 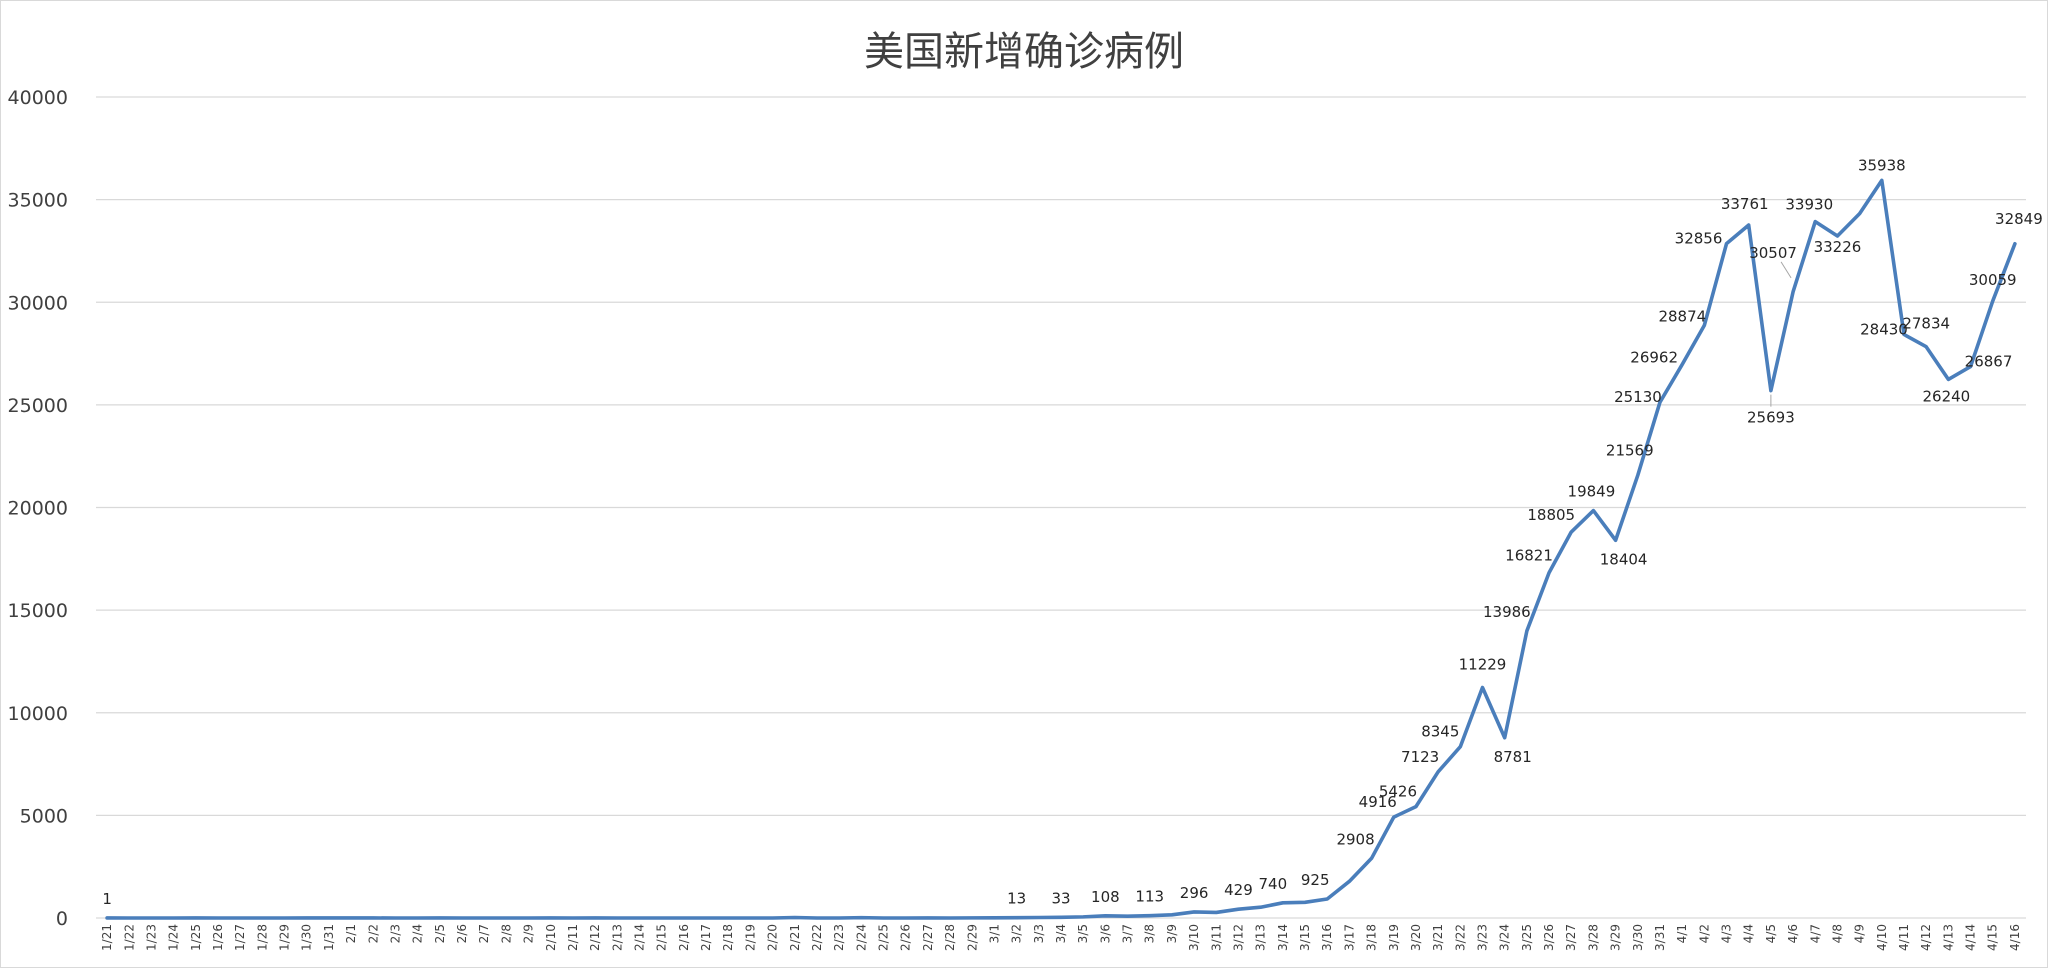 What do you see at coordinates (1238, 937) in the screenshot?
I see `x-tick-label: 3/12` at bounding box center [1238, 937].